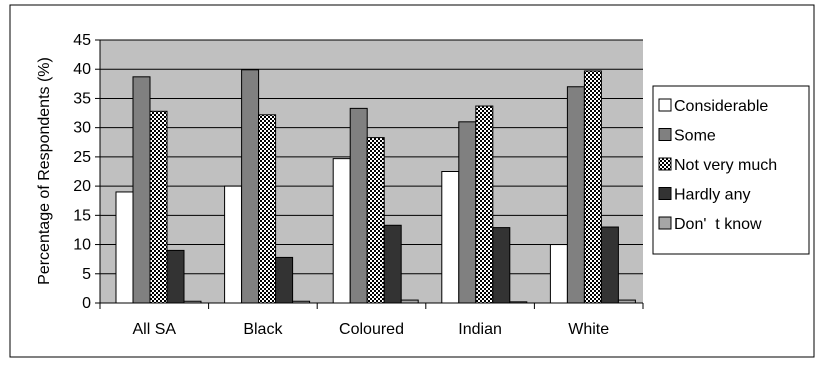 This screenshot has height=371, width=820. Describe the element at coordinates (712, 195) in the screenshot. I see `legend-label: Hardly any` at that location.